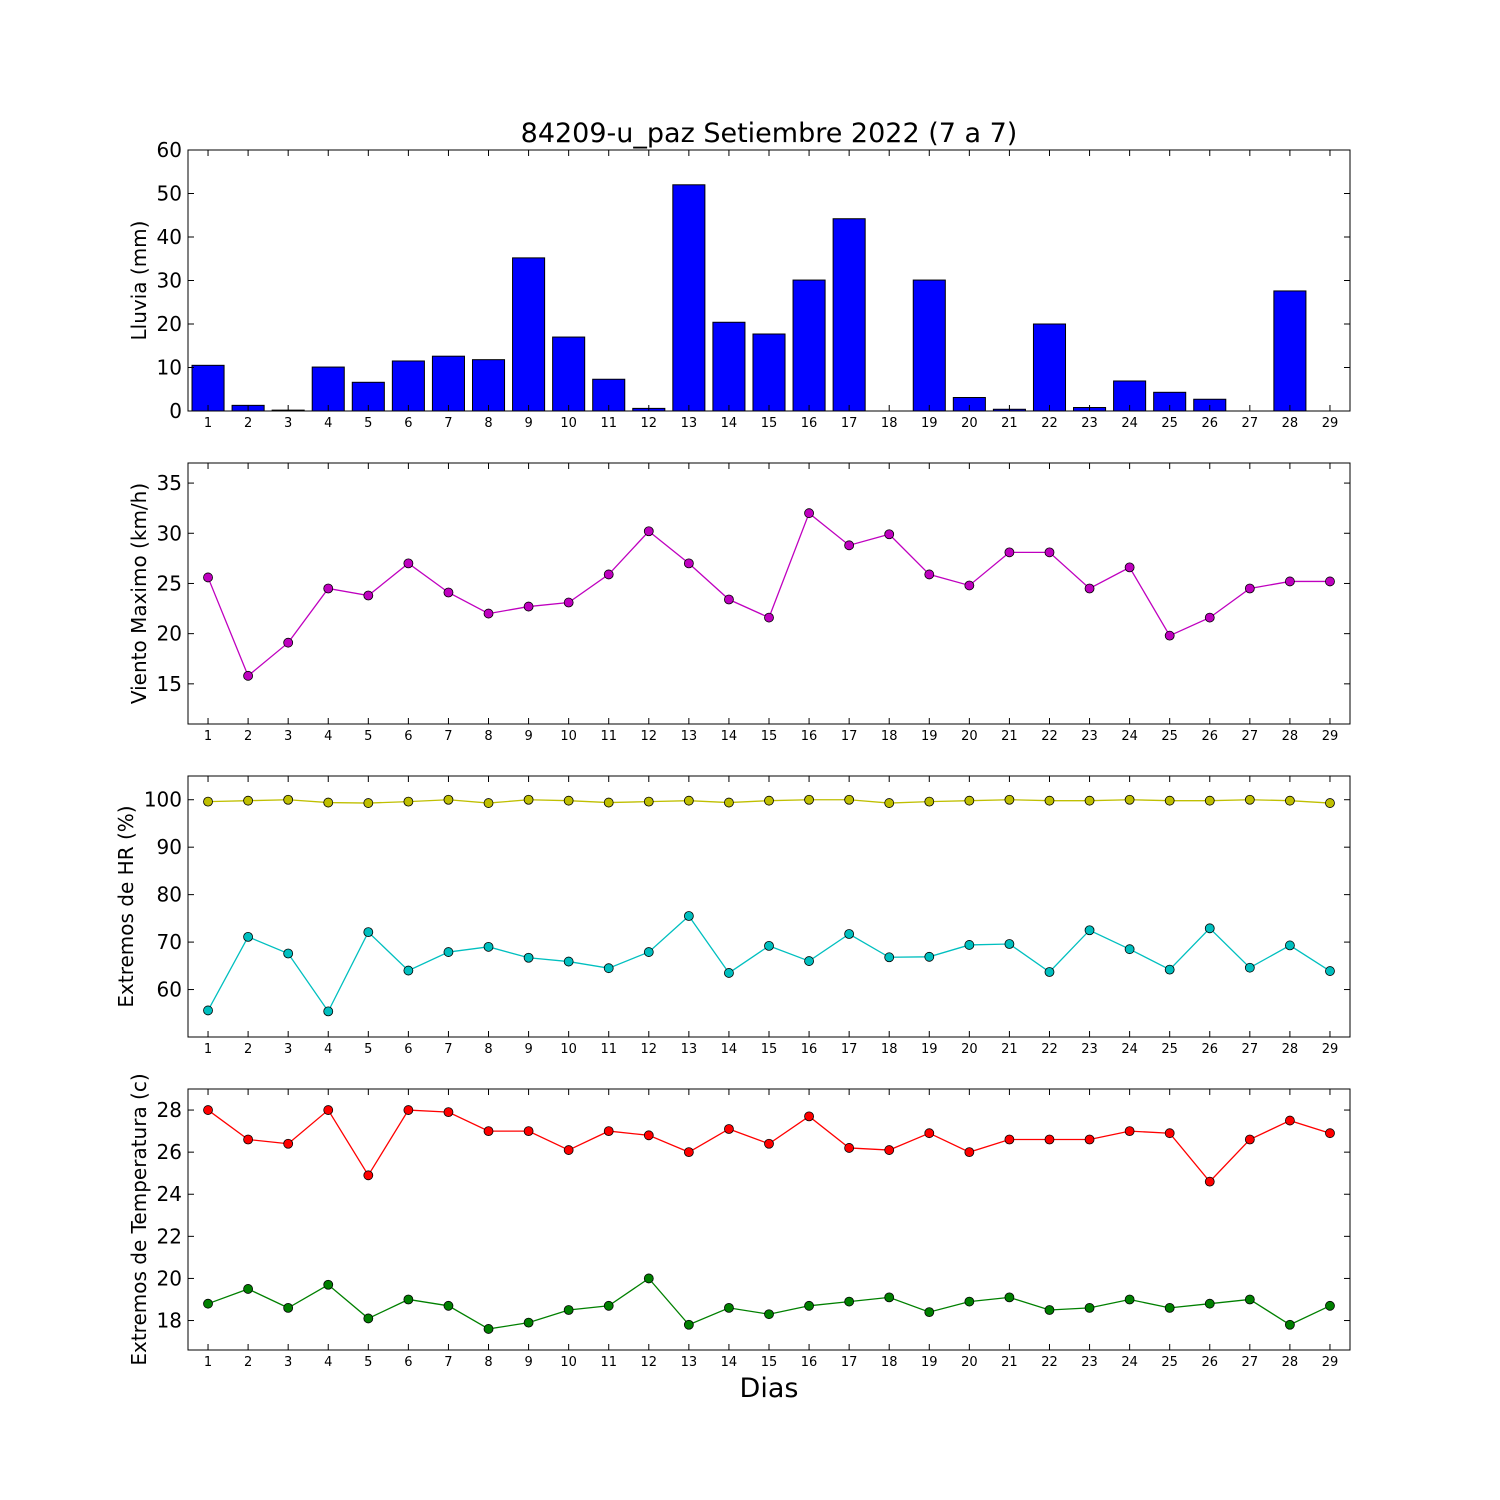 This screenshot has width=1500, height=1500. I want to click on ytick-label-rain-10: 10, so click(169, 368).